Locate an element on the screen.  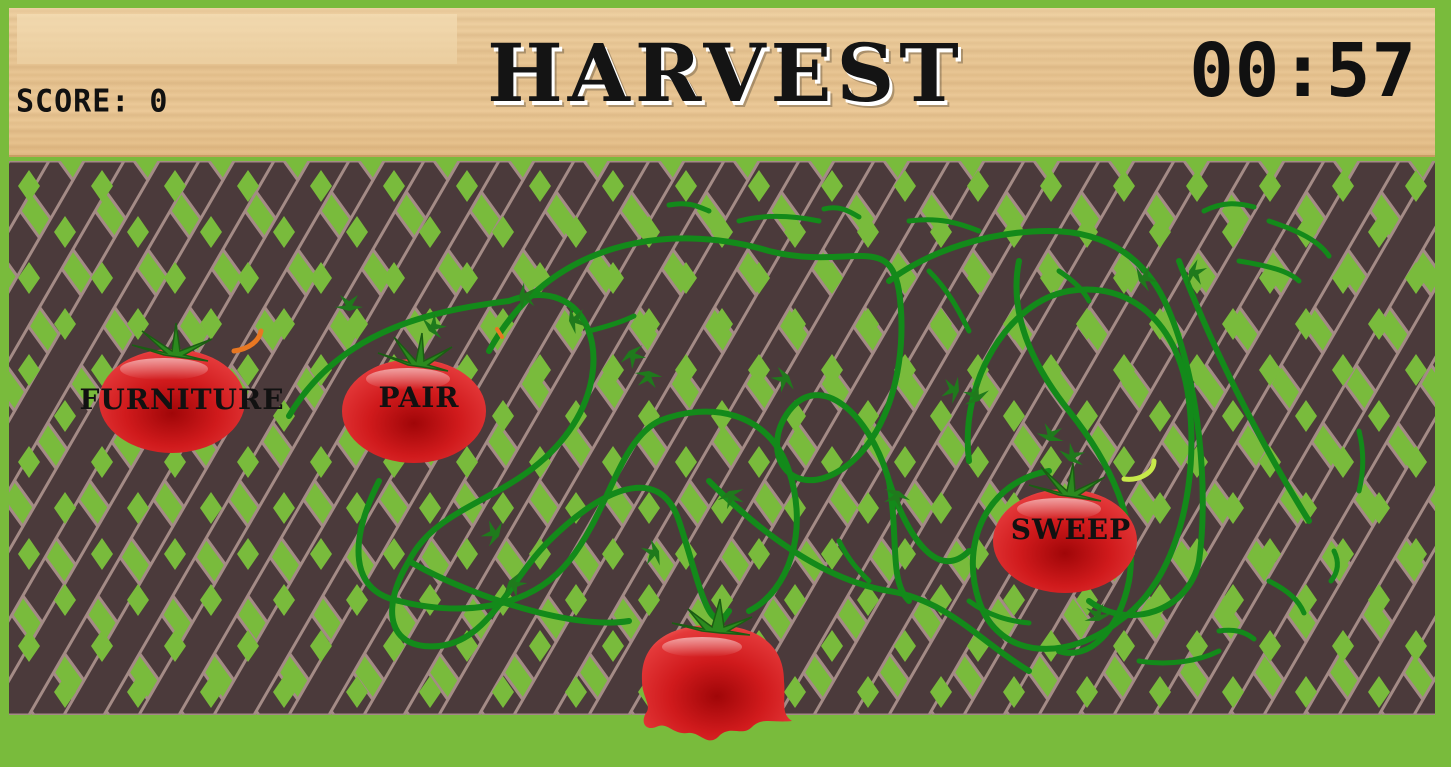
tomato-furniture: FURNITURE is located at coordinates (181, 387).